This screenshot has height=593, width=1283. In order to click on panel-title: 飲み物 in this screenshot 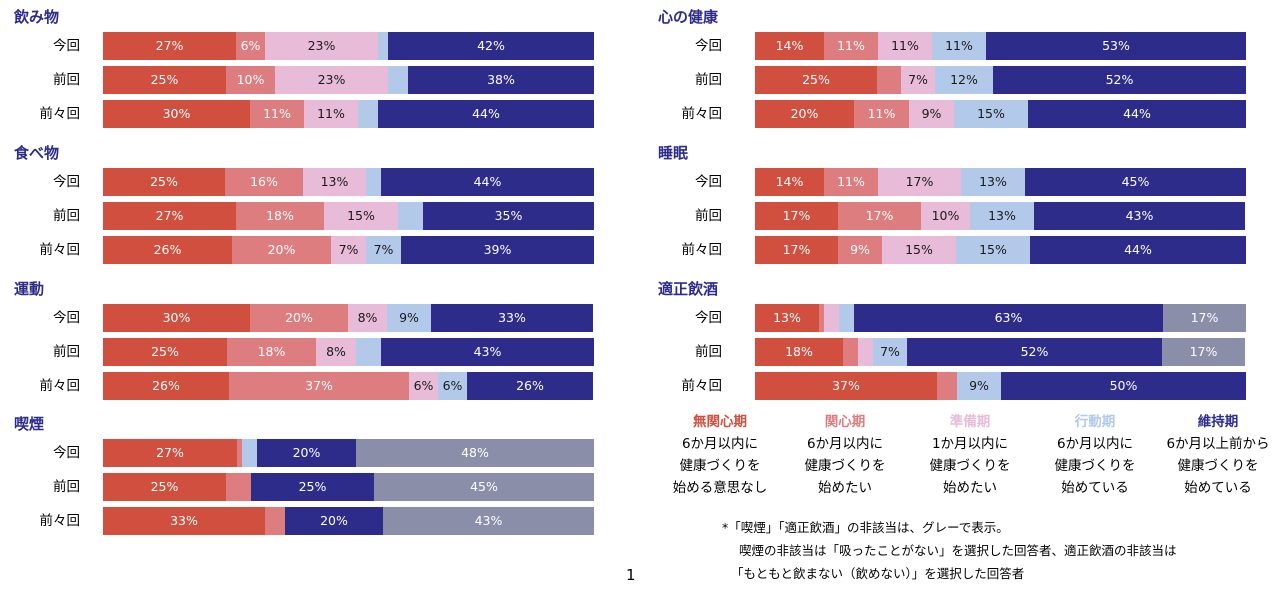, I will do `click(37, 17)`.